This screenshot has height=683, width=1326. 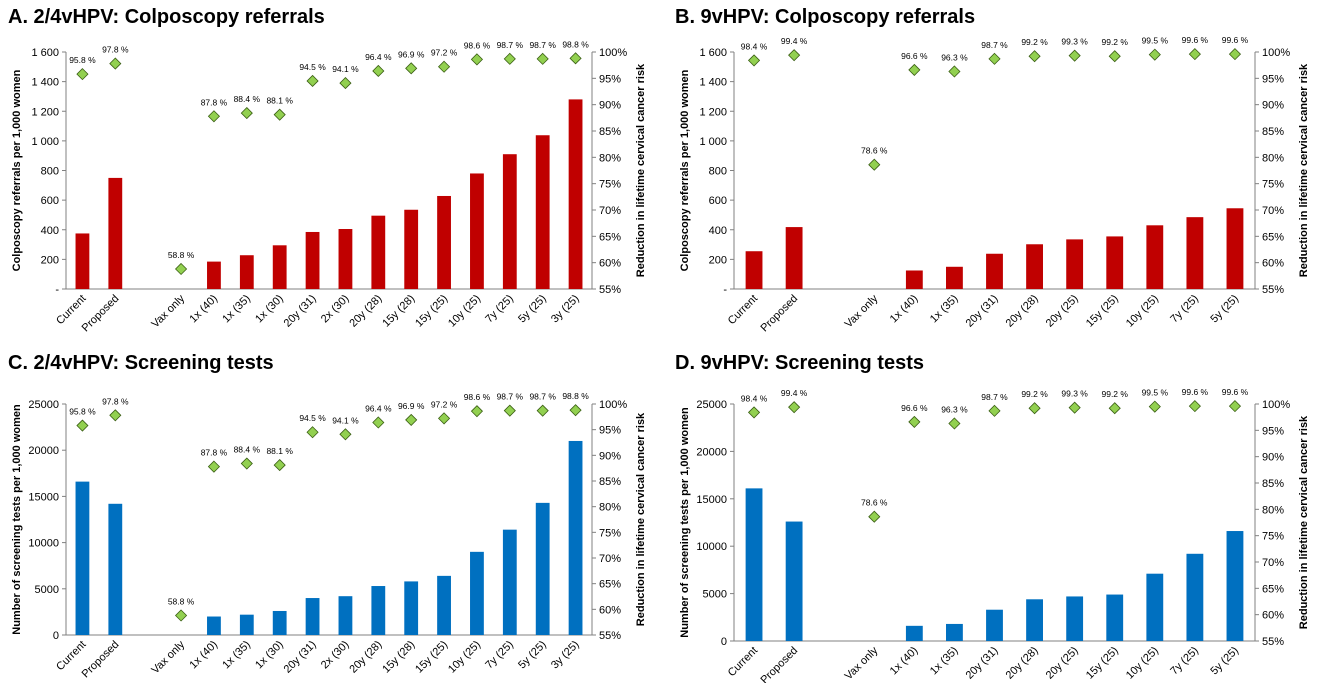 What do you see at coordinates (444, 53) in the screenshot?
I see `panel-a-risk-label: 97.2 %` at bounding box center [444, 53].